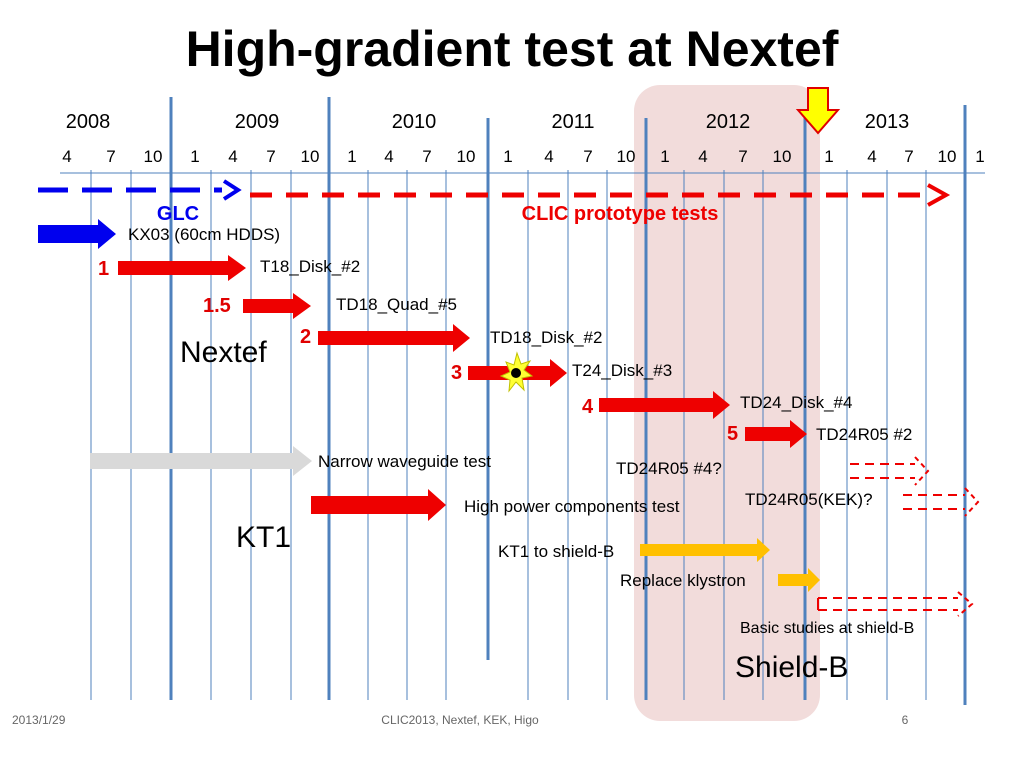 This screenshot has width=1024, height=773. Describe the element at coordinates (310, 266) in the screenshot. I see `t18-disk-2-label: T18_Disk_#2` at that location.